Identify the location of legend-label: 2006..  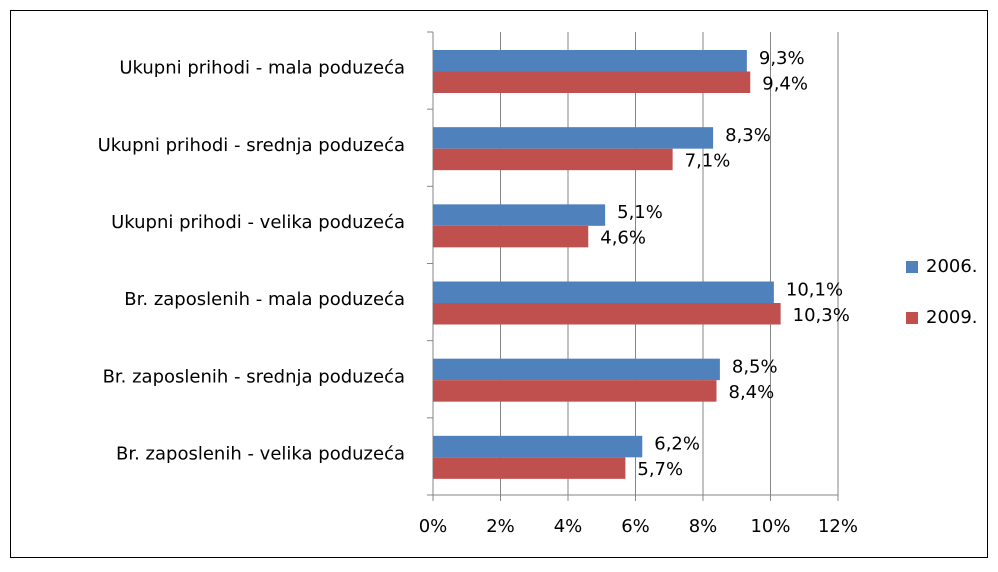
(952, 266).